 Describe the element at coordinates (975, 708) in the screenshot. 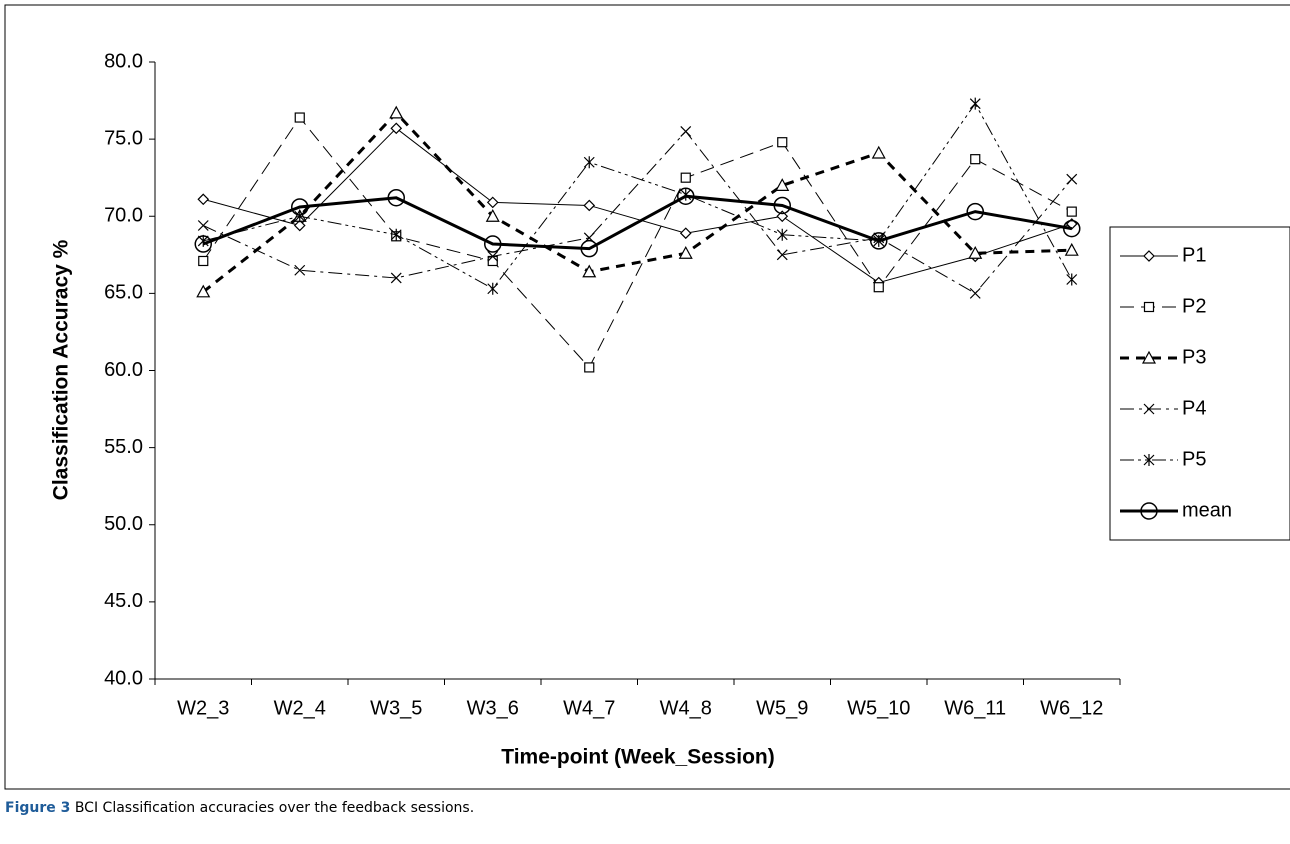

I see `x-tick-label: W6_11` at that location.